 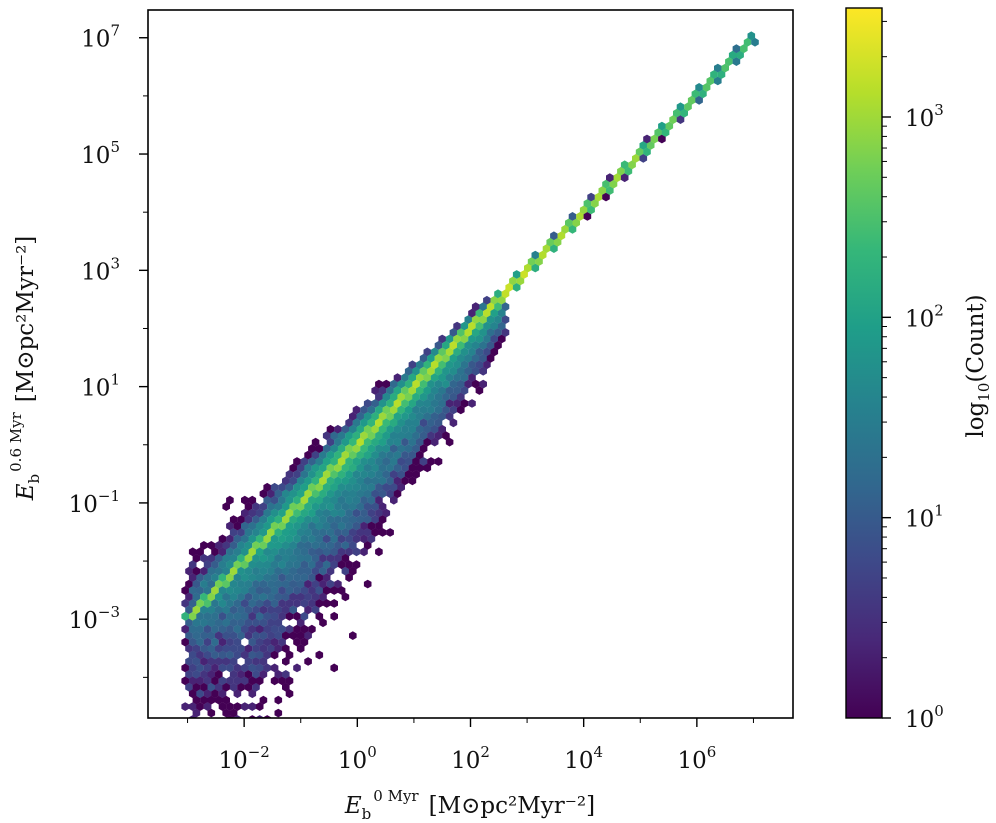 I want to click on y-tick-label: 105, so click(x=100, y=153).